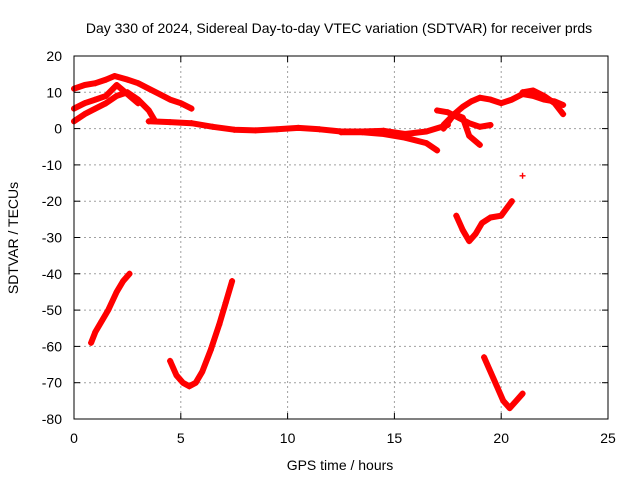 The image size is (640, 480). I want to click on series-near-zero-band, so click(298, 128).